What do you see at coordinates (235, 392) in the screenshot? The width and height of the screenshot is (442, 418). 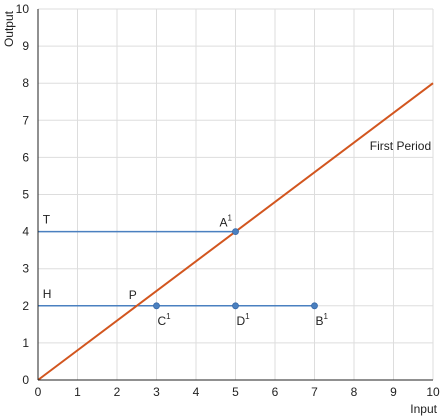 I see `x-tick-label: 5` at bounding box center [235, 392].